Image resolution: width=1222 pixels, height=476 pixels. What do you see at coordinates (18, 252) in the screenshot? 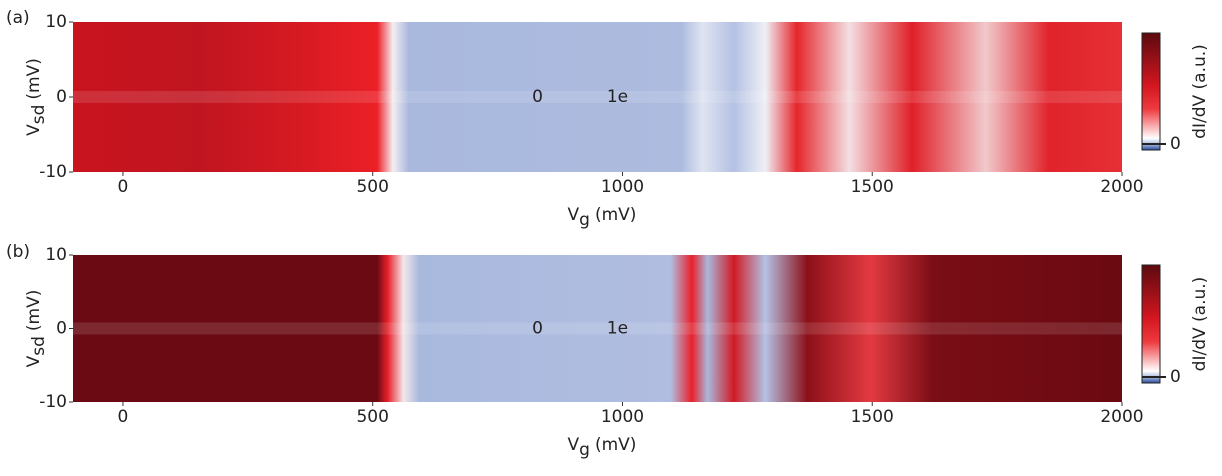
I see `panel-label: (b)` at bounding box center [18, 252].